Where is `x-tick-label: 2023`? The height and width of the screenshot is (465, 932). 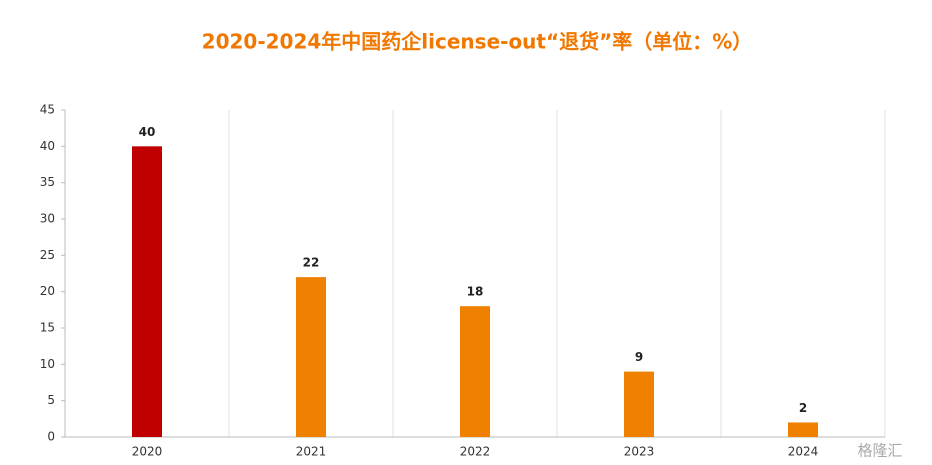 x-tick-label: 2023 is located at coordinates (639, 452).